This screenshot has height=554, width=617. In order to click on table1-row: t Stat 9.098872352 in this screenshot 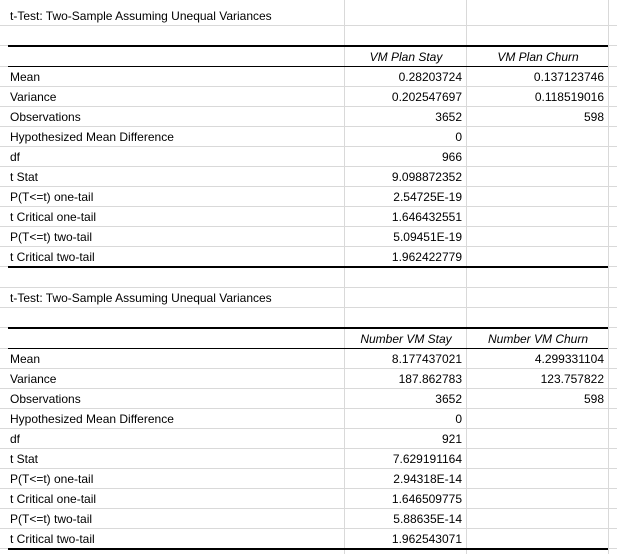, I will do `click(308, 177)`.